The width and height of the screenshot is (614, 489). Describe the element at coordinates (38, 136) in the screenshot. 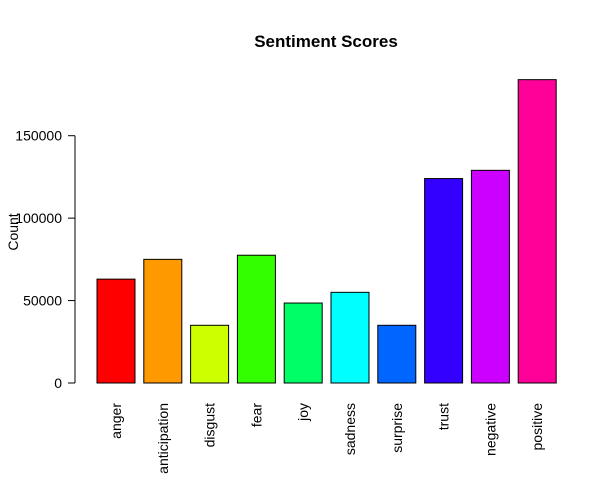

I see `y-tick-label: 150000` at that location.